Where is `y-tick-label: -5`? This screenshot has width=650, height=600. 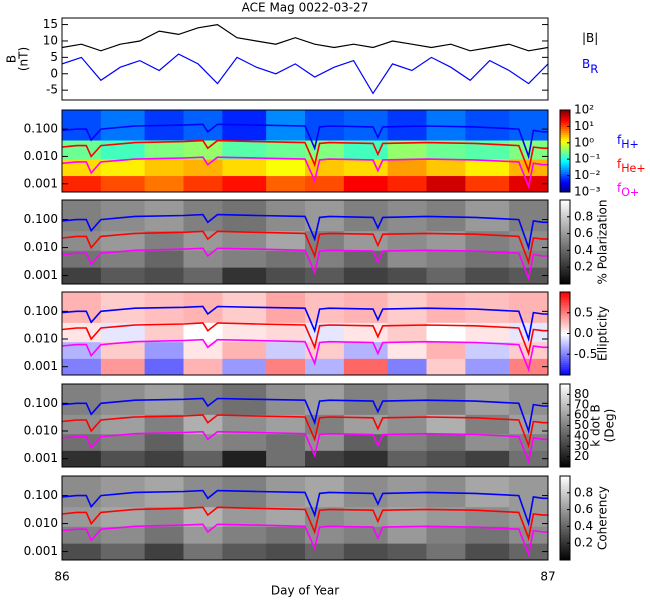 y-tick-label: -5 is located at coordinates (52, 90).